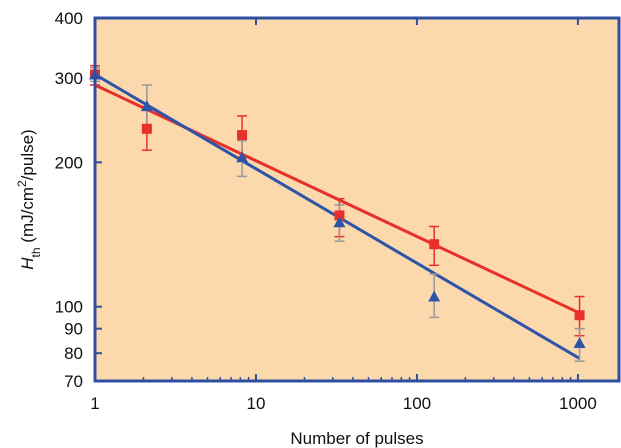 The image size is (621, 448). I want to click on y-axis-label-sup: 2, so click(22, 183).